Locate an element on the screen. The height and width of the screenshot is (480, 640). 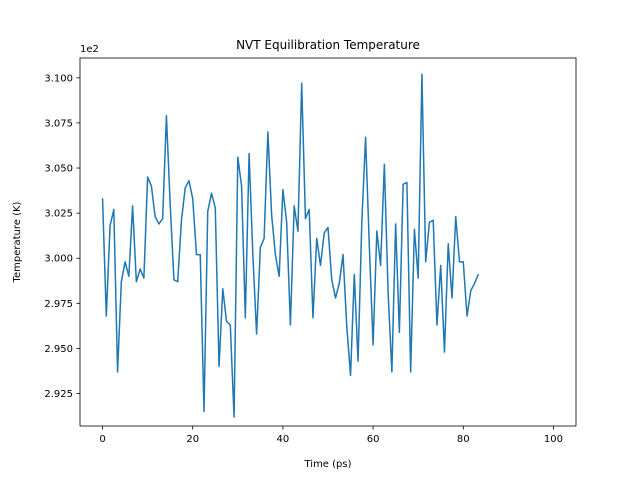
y-axis: 2.925 2.950 2.975 3.000 3.025 3.050 3.075 3.100 is located at coordinates (62, 236).